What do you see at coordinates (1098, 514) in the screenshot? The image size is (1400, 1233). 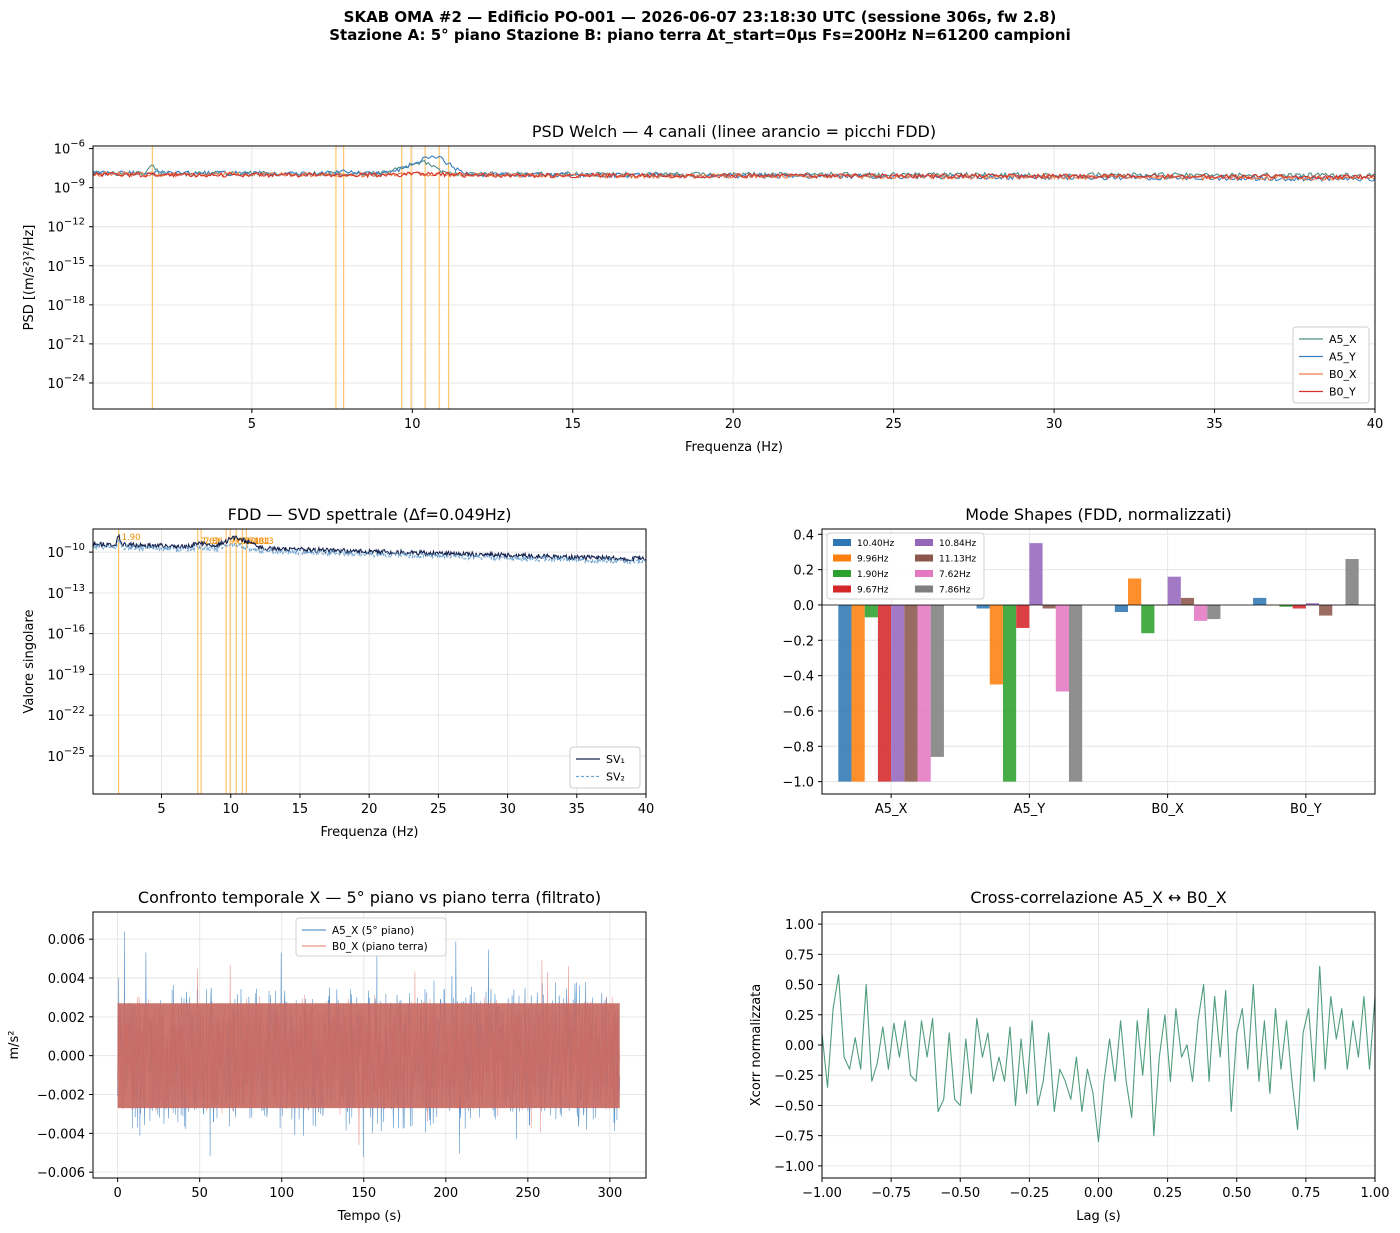 I see `modes-title: Mode Shapes (FDD, normalizzati)` at bounding box center [1098, 514].